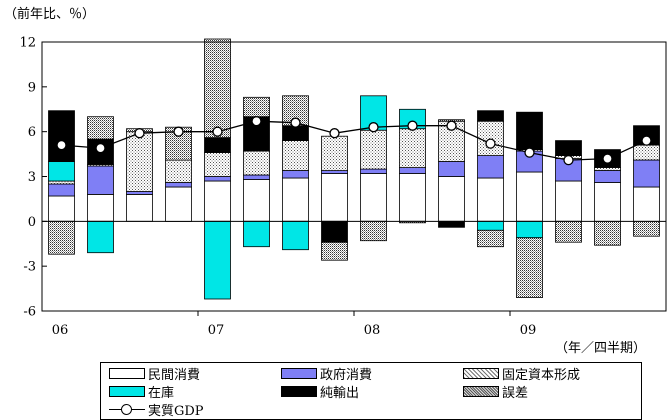  What do you see at coordinates (139, 133) in the screenshot?
I see `gdp-point-06Q3` at bounding box center [139, 133].